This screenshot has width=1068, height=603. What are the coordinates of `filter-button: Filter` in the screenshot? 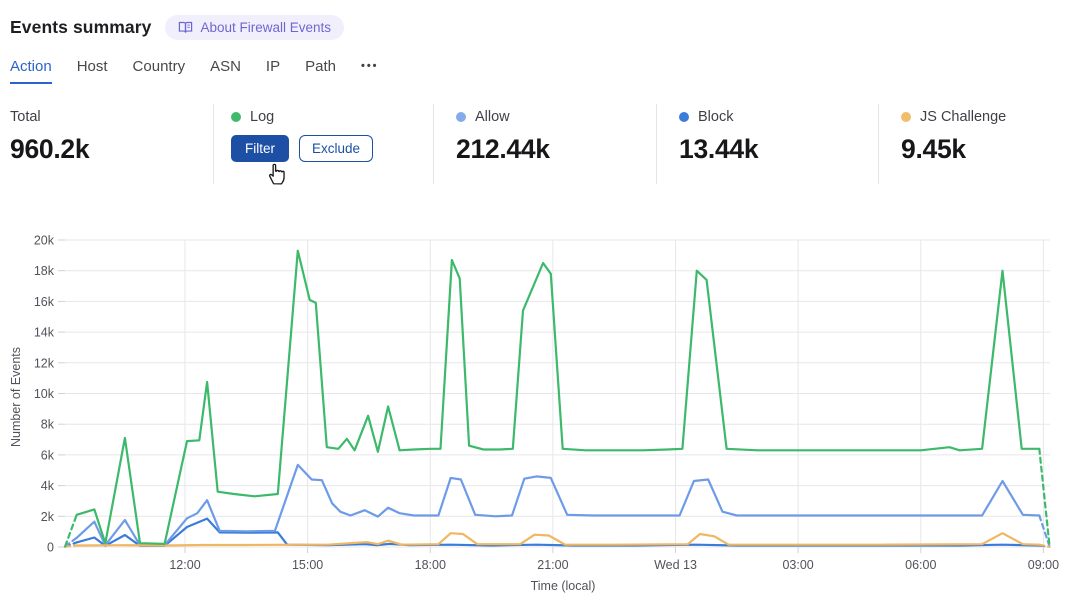 It's located at (260, 148).